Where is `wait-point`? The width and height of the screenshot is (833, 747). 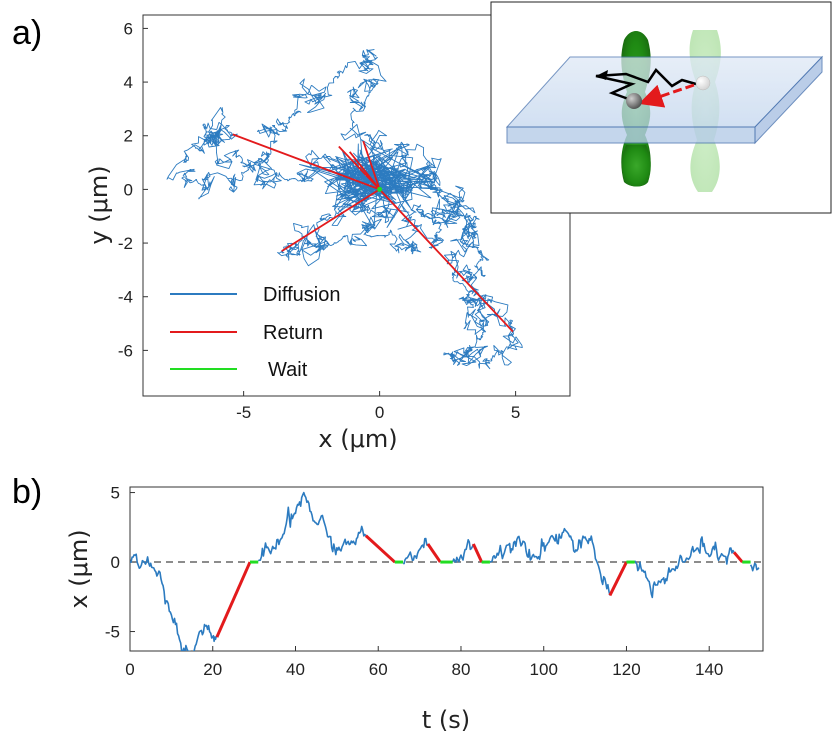
wait-point is located at coordinates (380, 189).